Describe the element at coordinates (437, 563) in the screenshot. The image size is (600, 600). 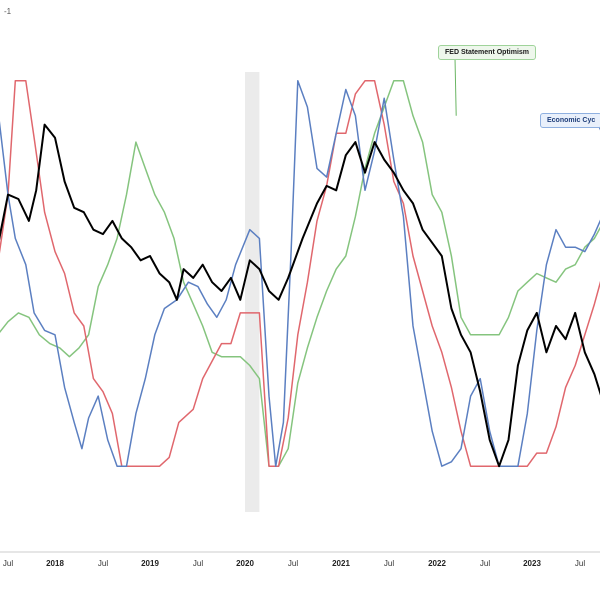
I see `x-tick-year: 2022` at that location.